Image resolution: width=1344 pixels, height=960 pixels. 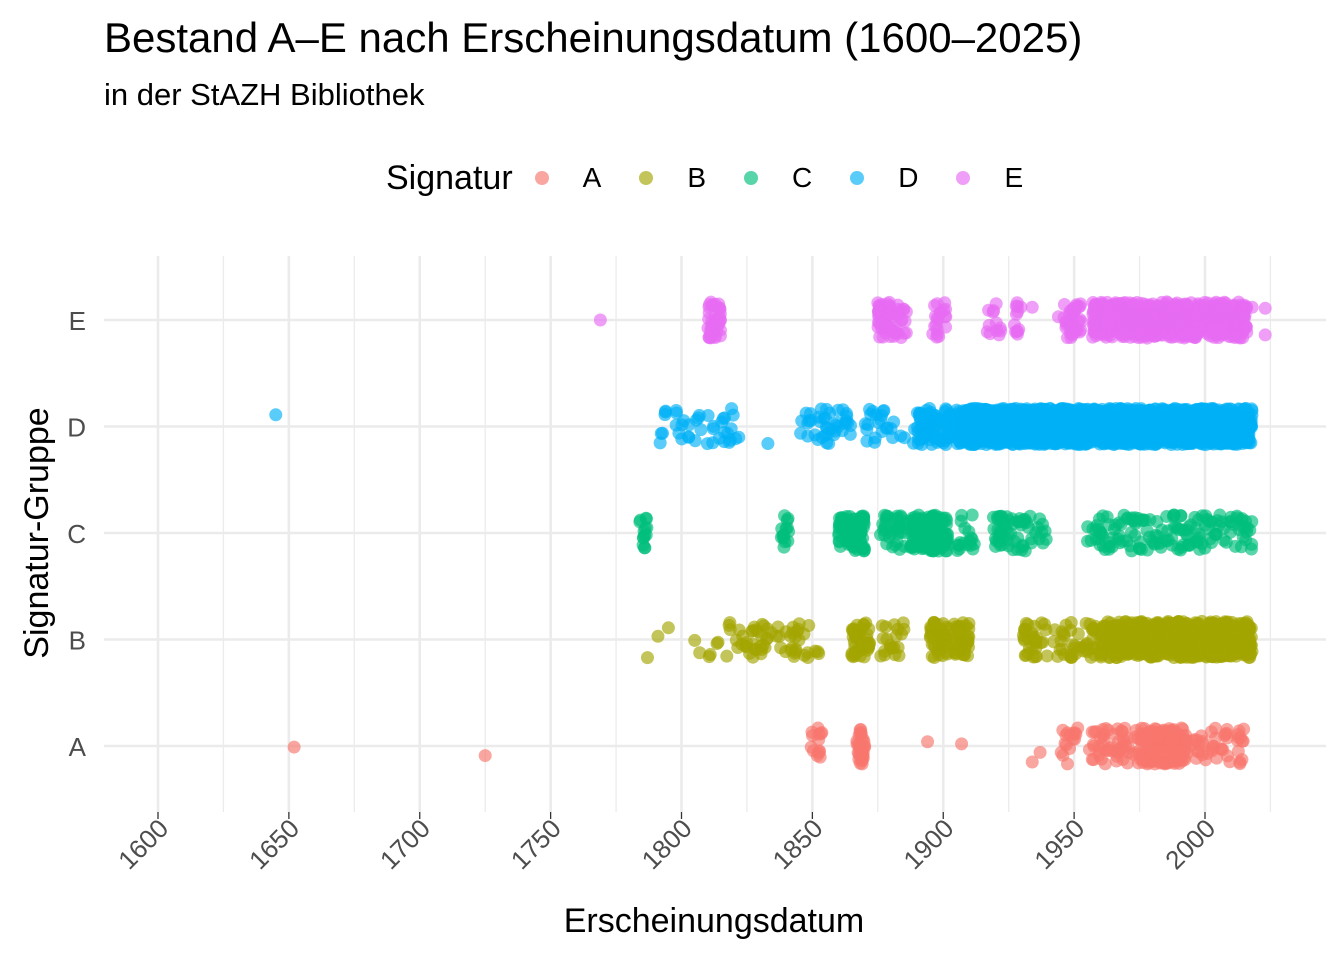 What do you see at coordinates (884, 178) in the screenshot?
I see `legend-item-d: D` at bounding box center [884, 178].